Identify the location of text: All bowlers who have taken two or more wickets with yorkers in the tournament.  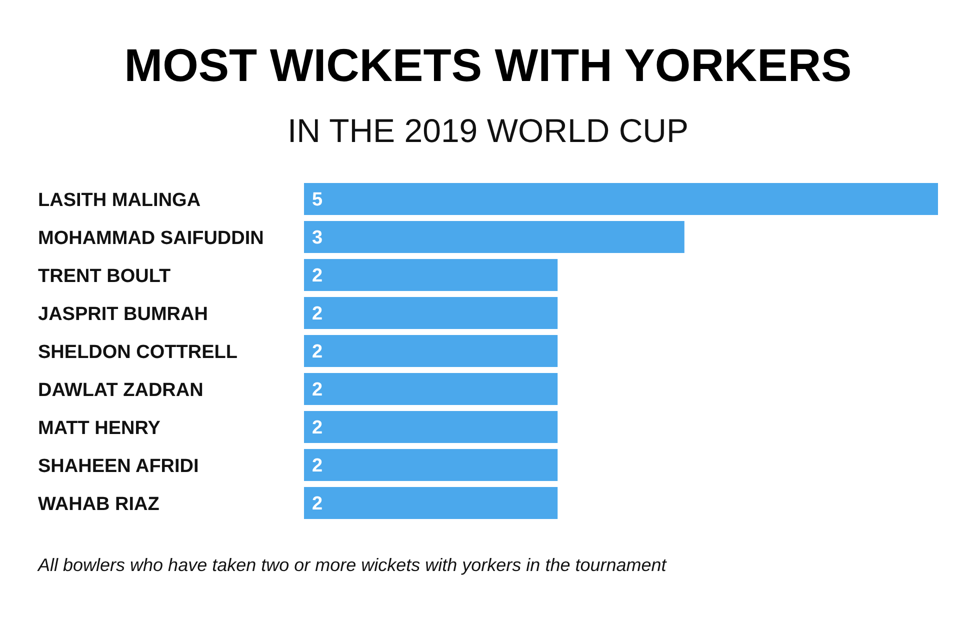
(352, 565).